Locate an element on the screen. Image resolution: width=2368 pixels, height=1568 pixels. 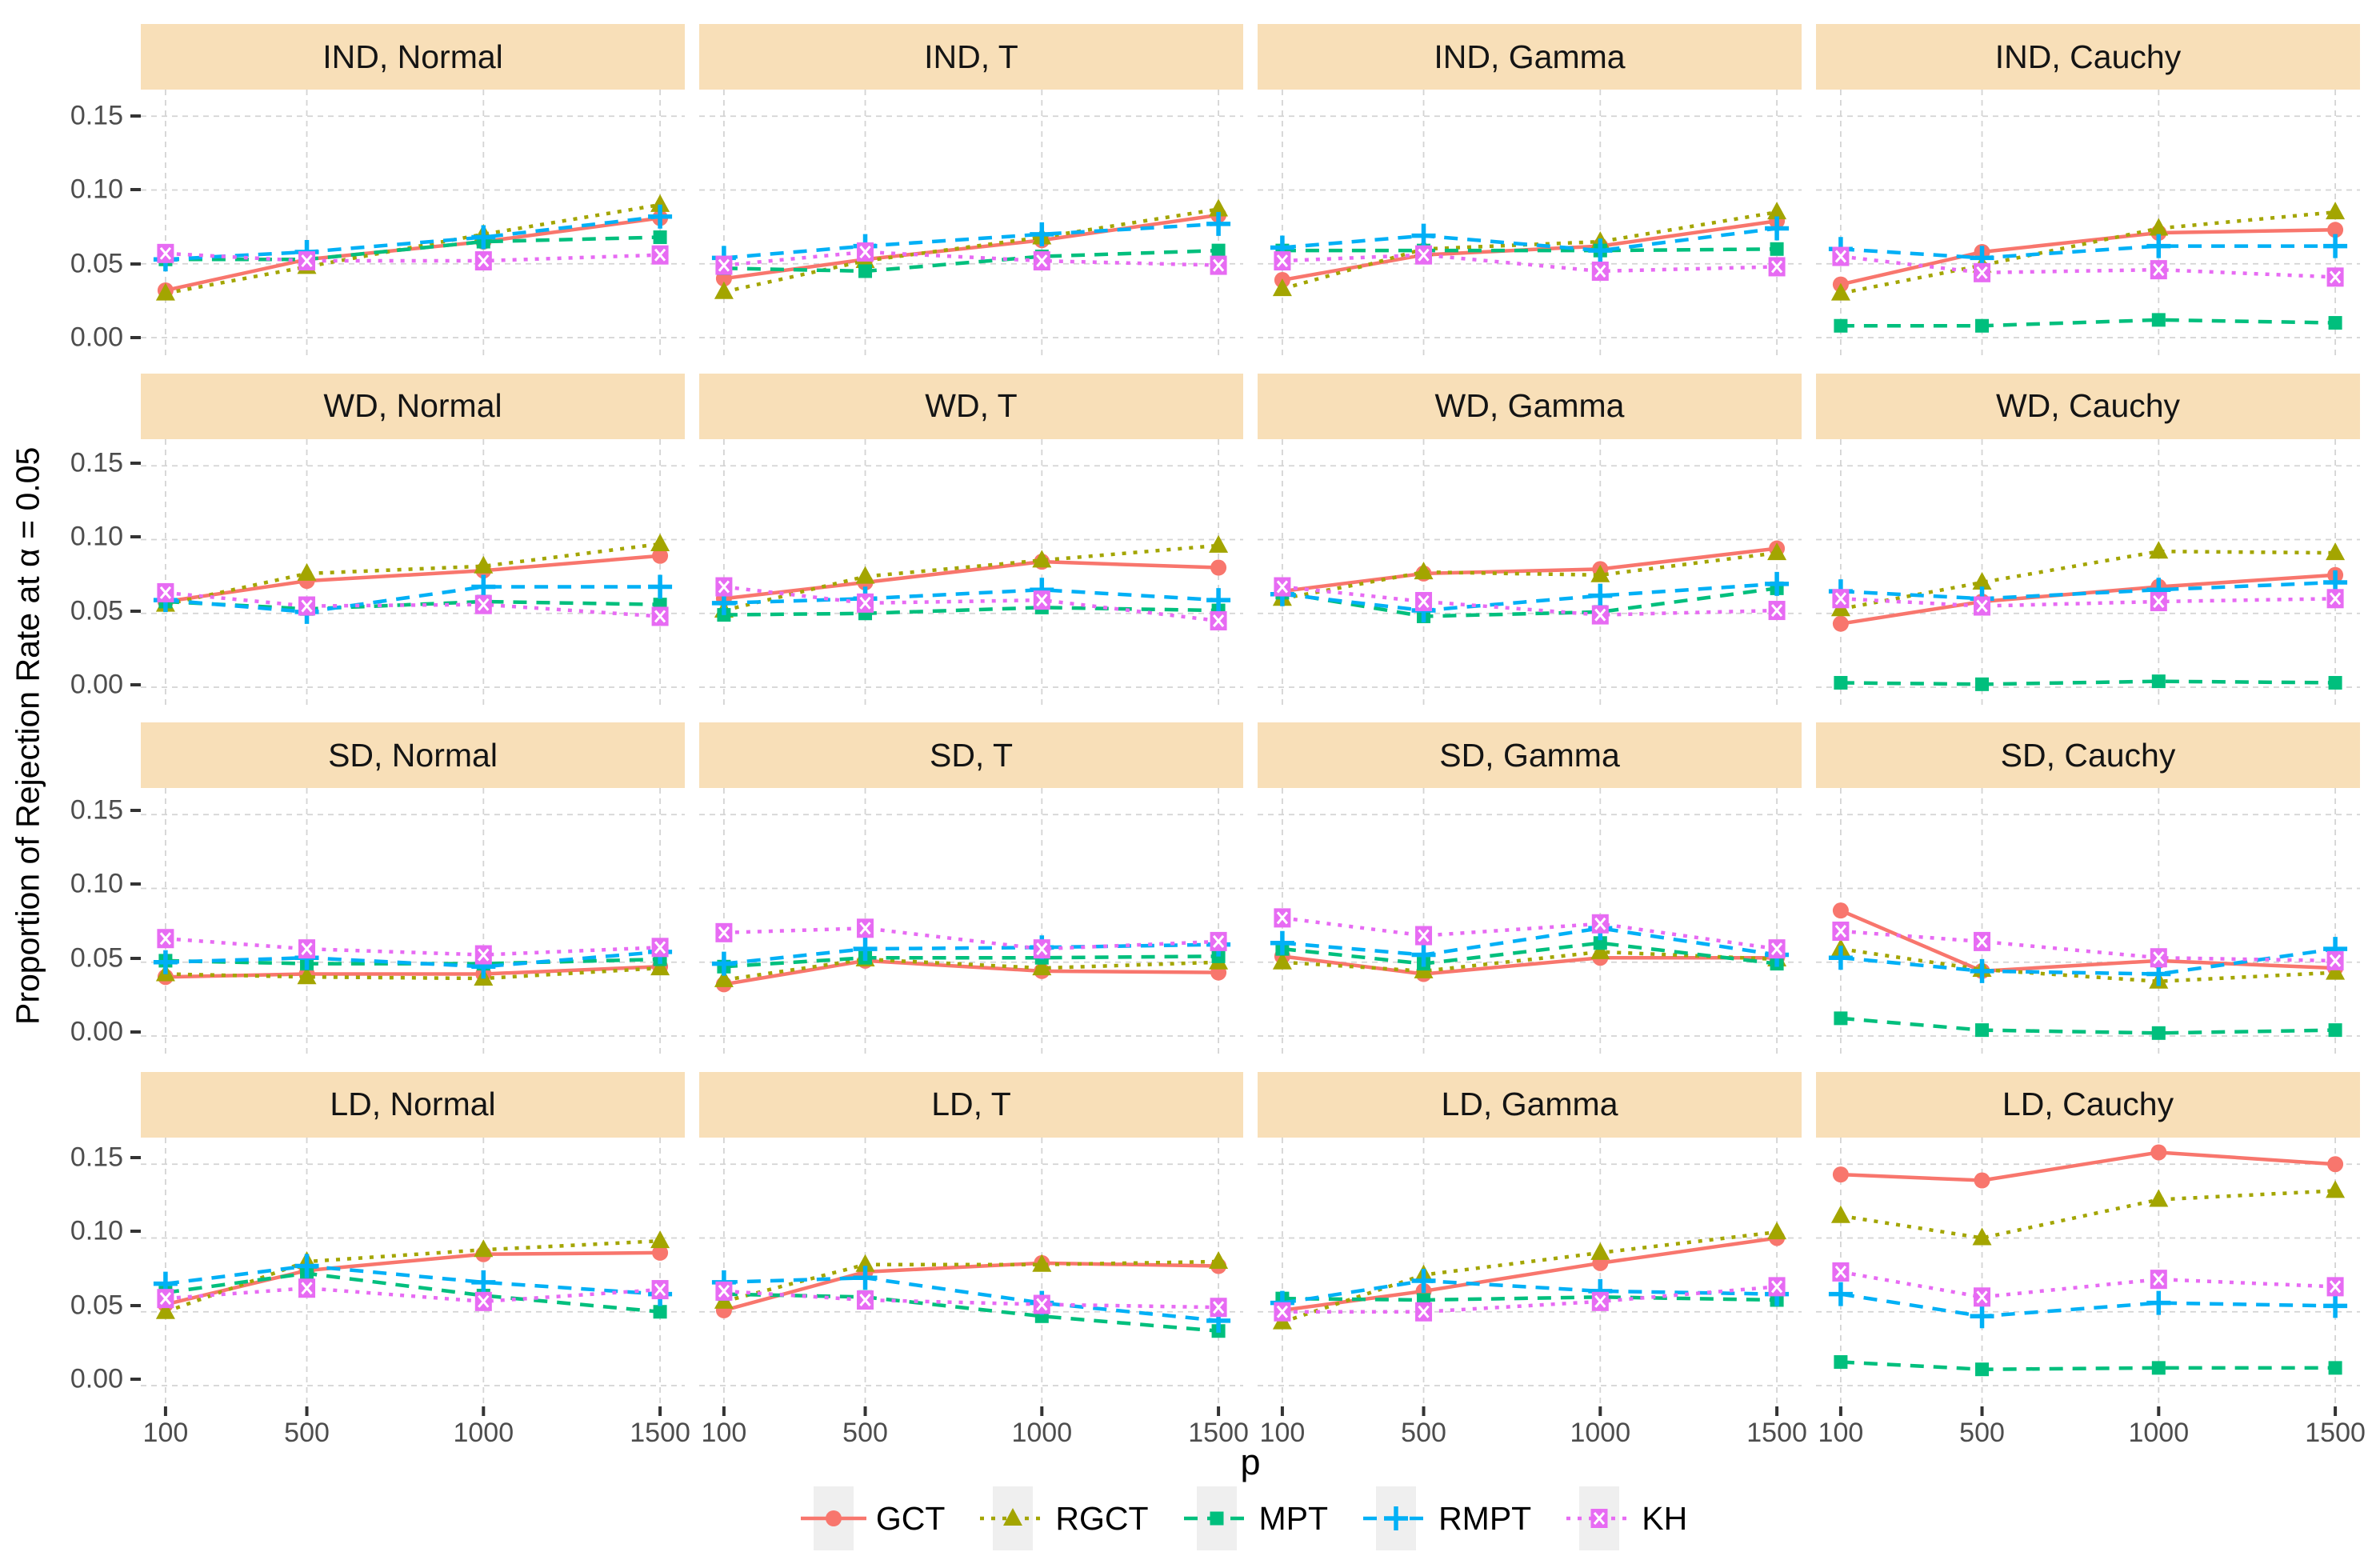
legend-item-GCT: GCT is located at coordinates (873, 1518).